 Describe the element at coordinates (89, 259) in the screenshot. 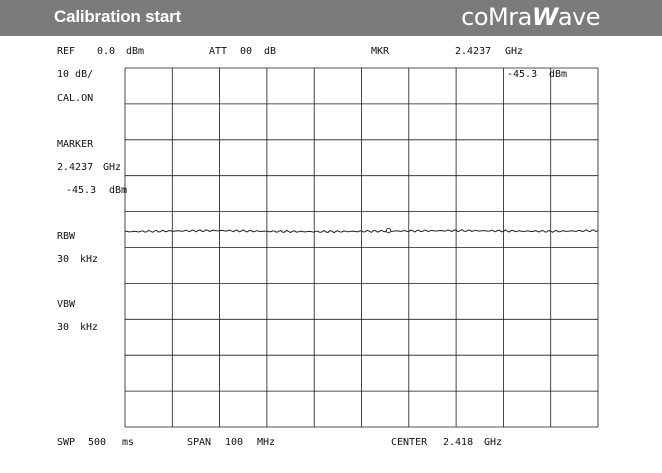

I see `rbw-unit: kHz` at that location.